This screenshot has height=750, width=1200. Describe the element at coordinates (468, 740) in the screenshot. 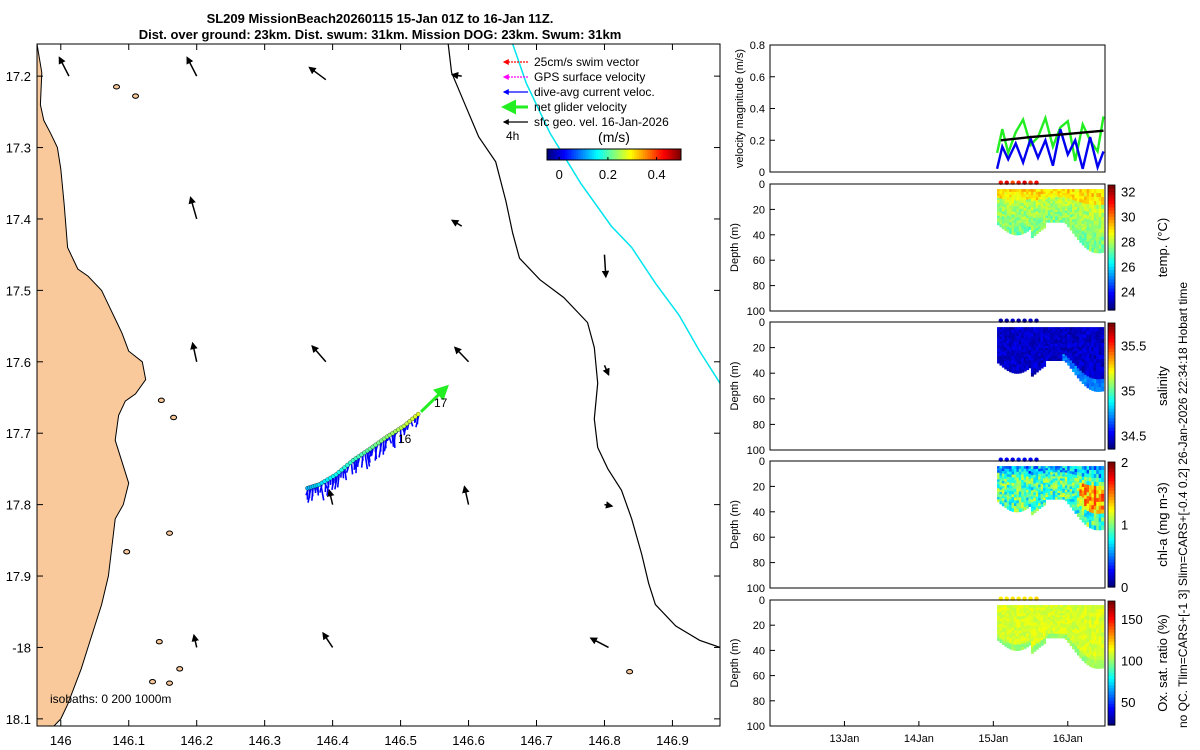

I see `map-xtick-label: 146.6` at that location.